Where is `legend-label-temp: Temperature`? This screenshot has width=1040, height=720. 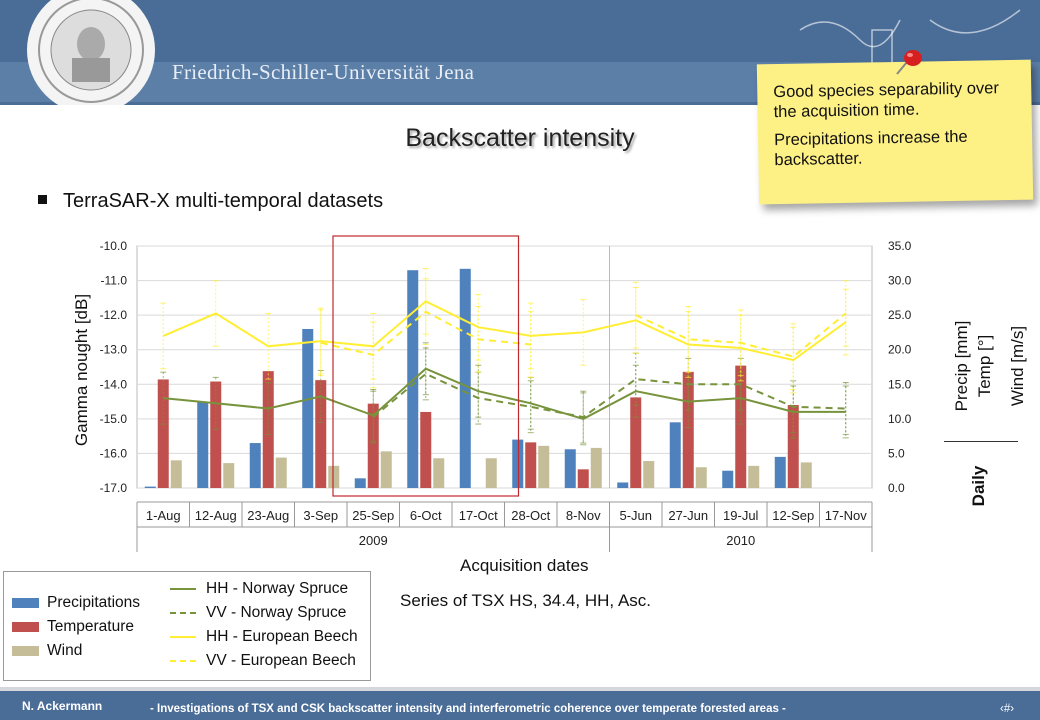 legend-label-temp: Temperature is located at coordinates (91, 626).